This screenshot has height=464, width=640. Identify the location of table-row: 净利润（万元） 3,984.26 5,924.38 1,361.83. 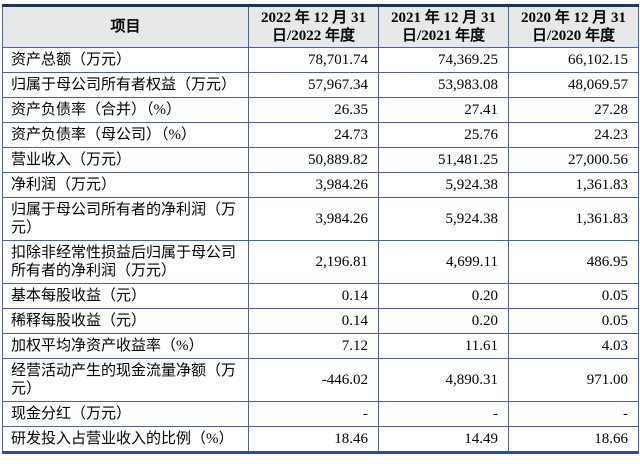
(320, 185).